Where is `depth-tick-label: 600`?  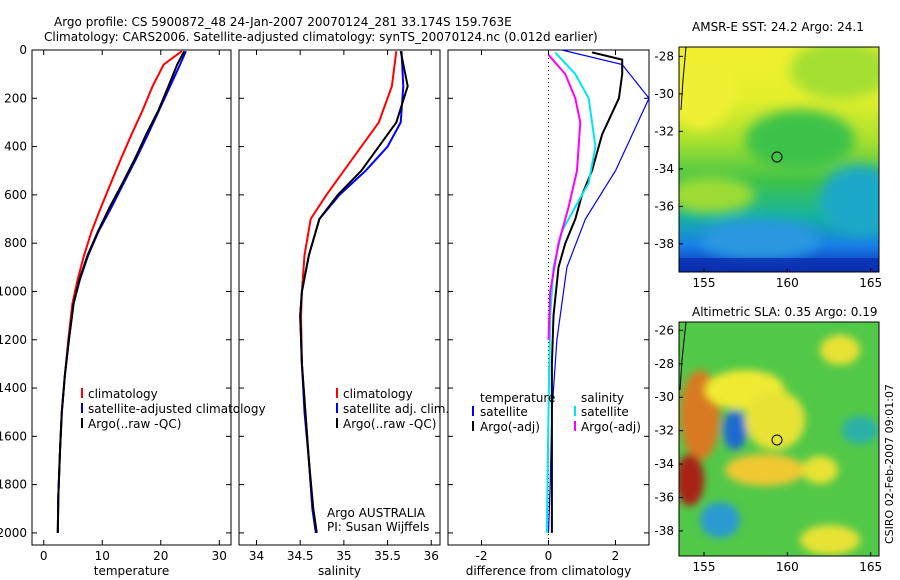
depth-tick-label: 600 is located at coordinates (15, 195).